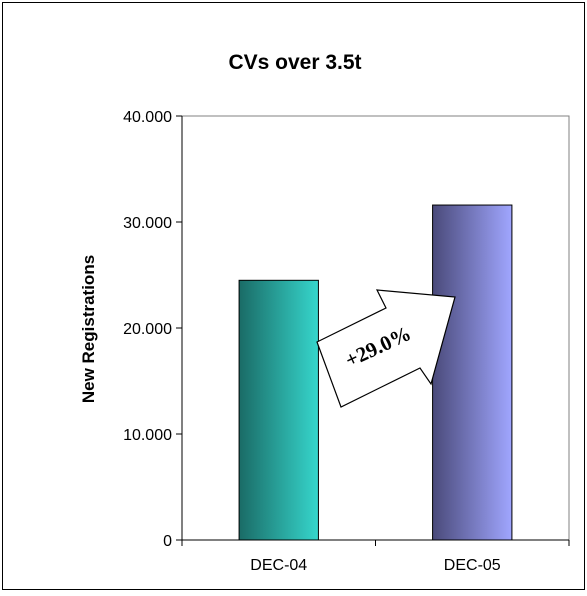 The height and width of the screenshot is (596, 587). Describe the element at coordinates (147, 329) in the screenshot. I see `y-tick-label: 20.000` at that location.